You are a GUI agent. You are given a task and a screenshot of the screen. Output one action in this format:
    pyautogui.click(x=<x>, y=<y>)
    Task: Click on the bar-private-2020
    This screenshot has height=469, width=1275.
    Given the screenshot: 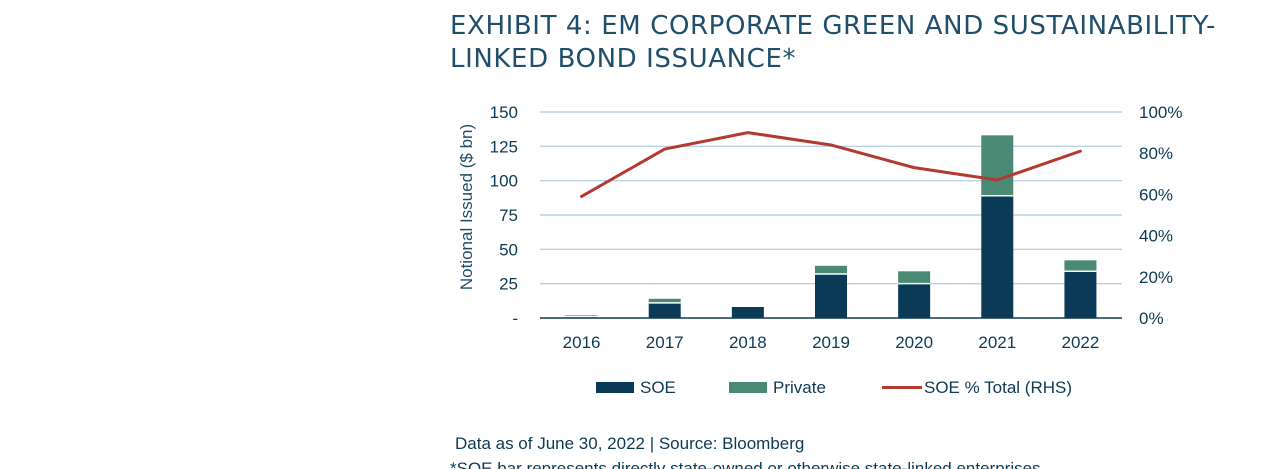 What is the action you would take?
    pyautogui.click(x=914, y=277)
    